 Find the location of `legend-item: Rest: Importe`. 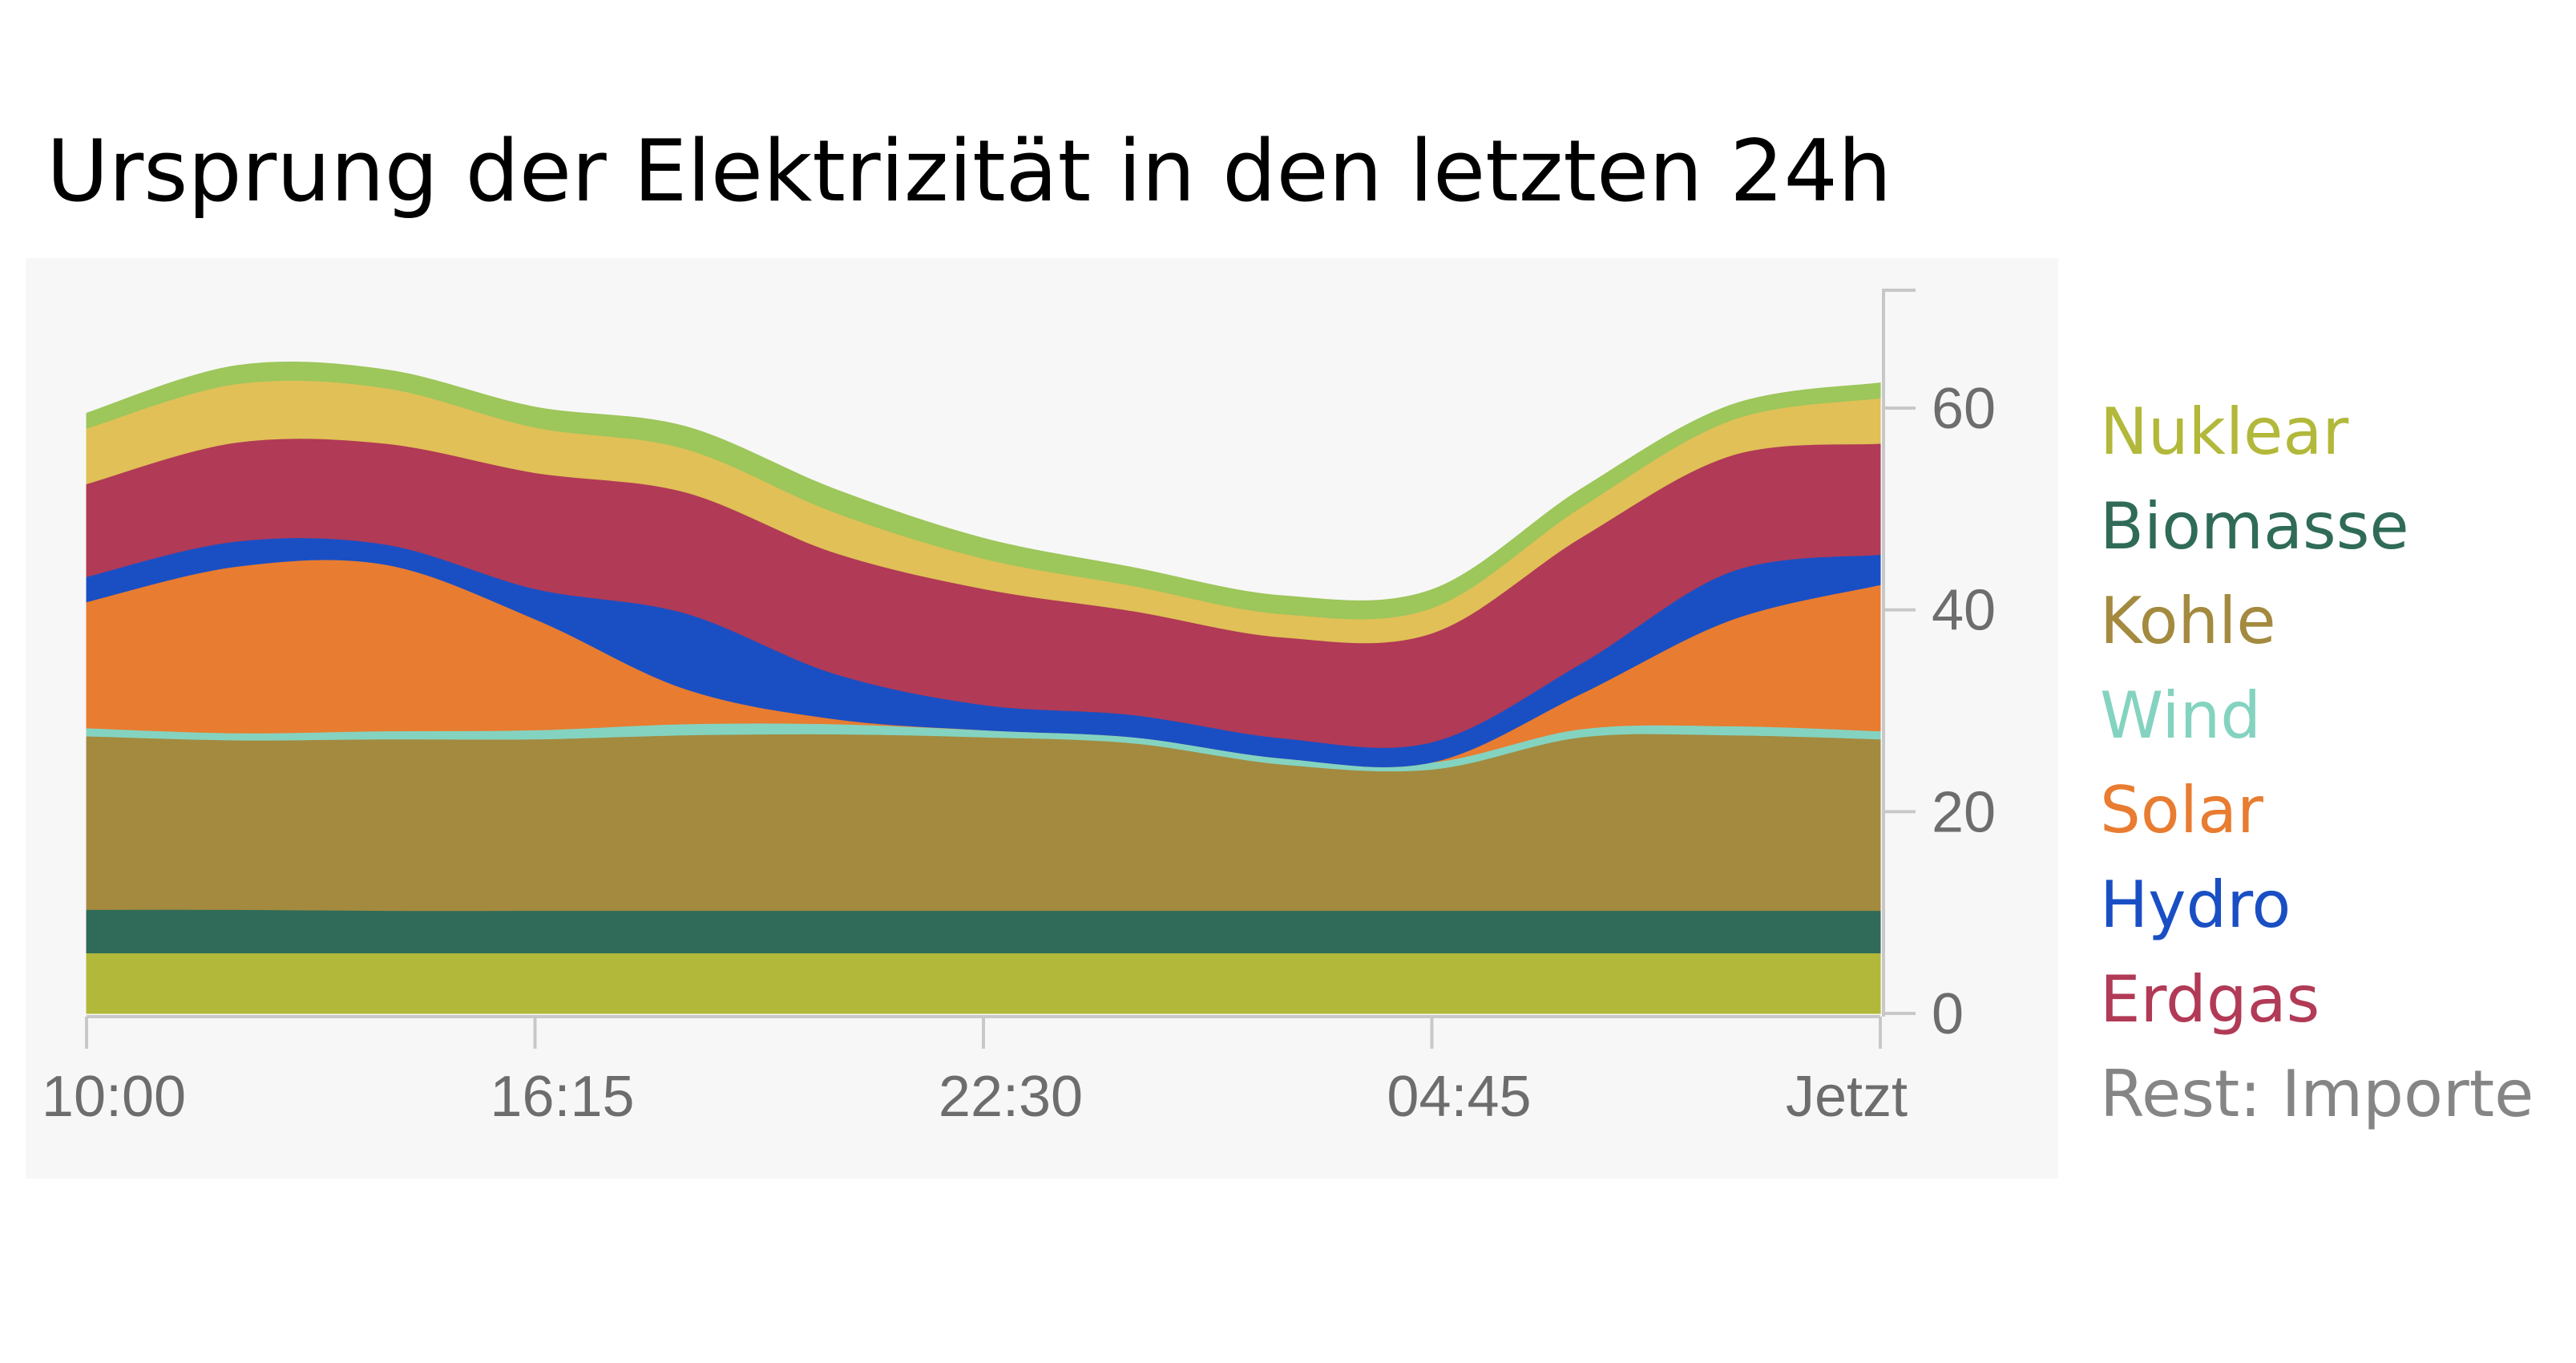

legend-item: Rest: Importe is located at coordinates (2317, 1094).